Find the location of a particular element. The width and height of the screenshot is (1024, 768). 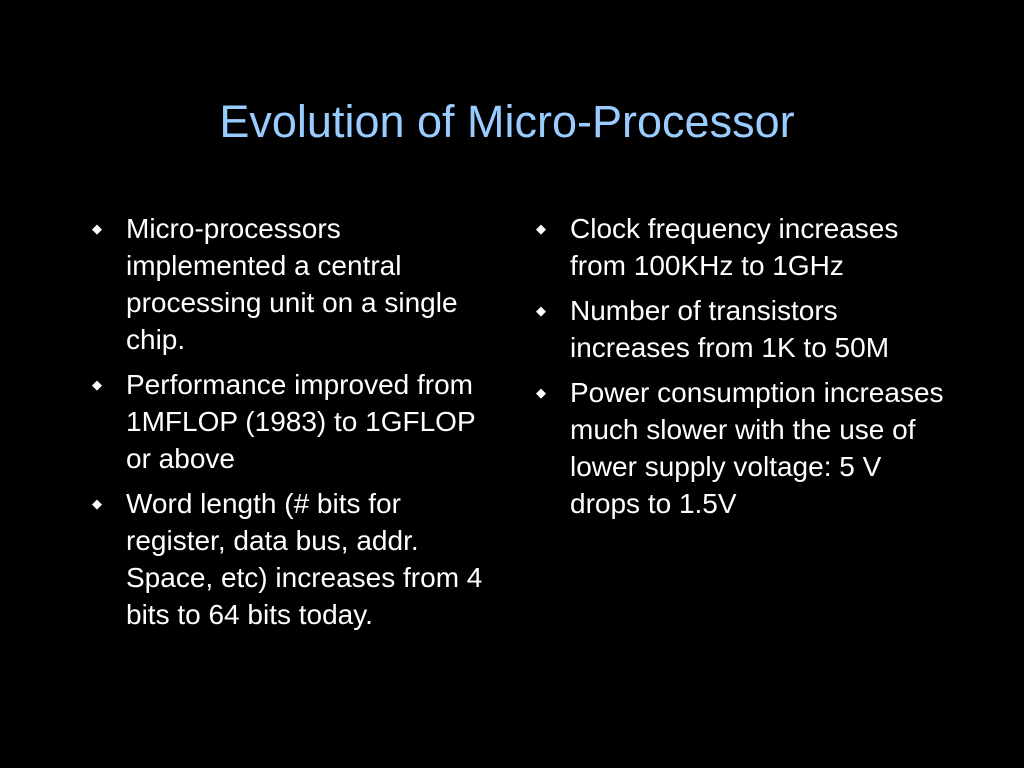

slide-title: Evolution of Micro-Processor is located at coordinates (507, 121).